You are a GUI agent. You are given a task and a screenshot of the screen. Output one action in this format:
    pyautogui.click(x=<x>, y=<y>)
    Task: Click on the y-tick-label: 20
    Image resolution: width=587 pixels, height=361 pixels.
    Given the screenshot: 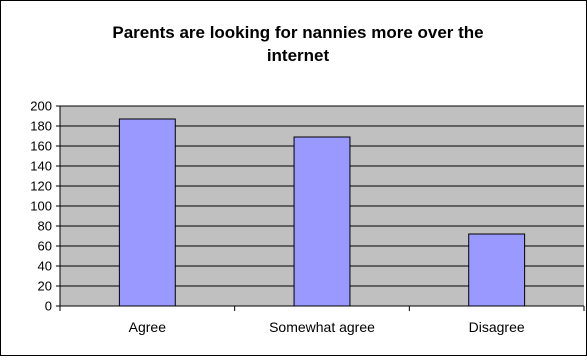 What is the action you would take?
    pyautogui.click(x=45, y=286)
    